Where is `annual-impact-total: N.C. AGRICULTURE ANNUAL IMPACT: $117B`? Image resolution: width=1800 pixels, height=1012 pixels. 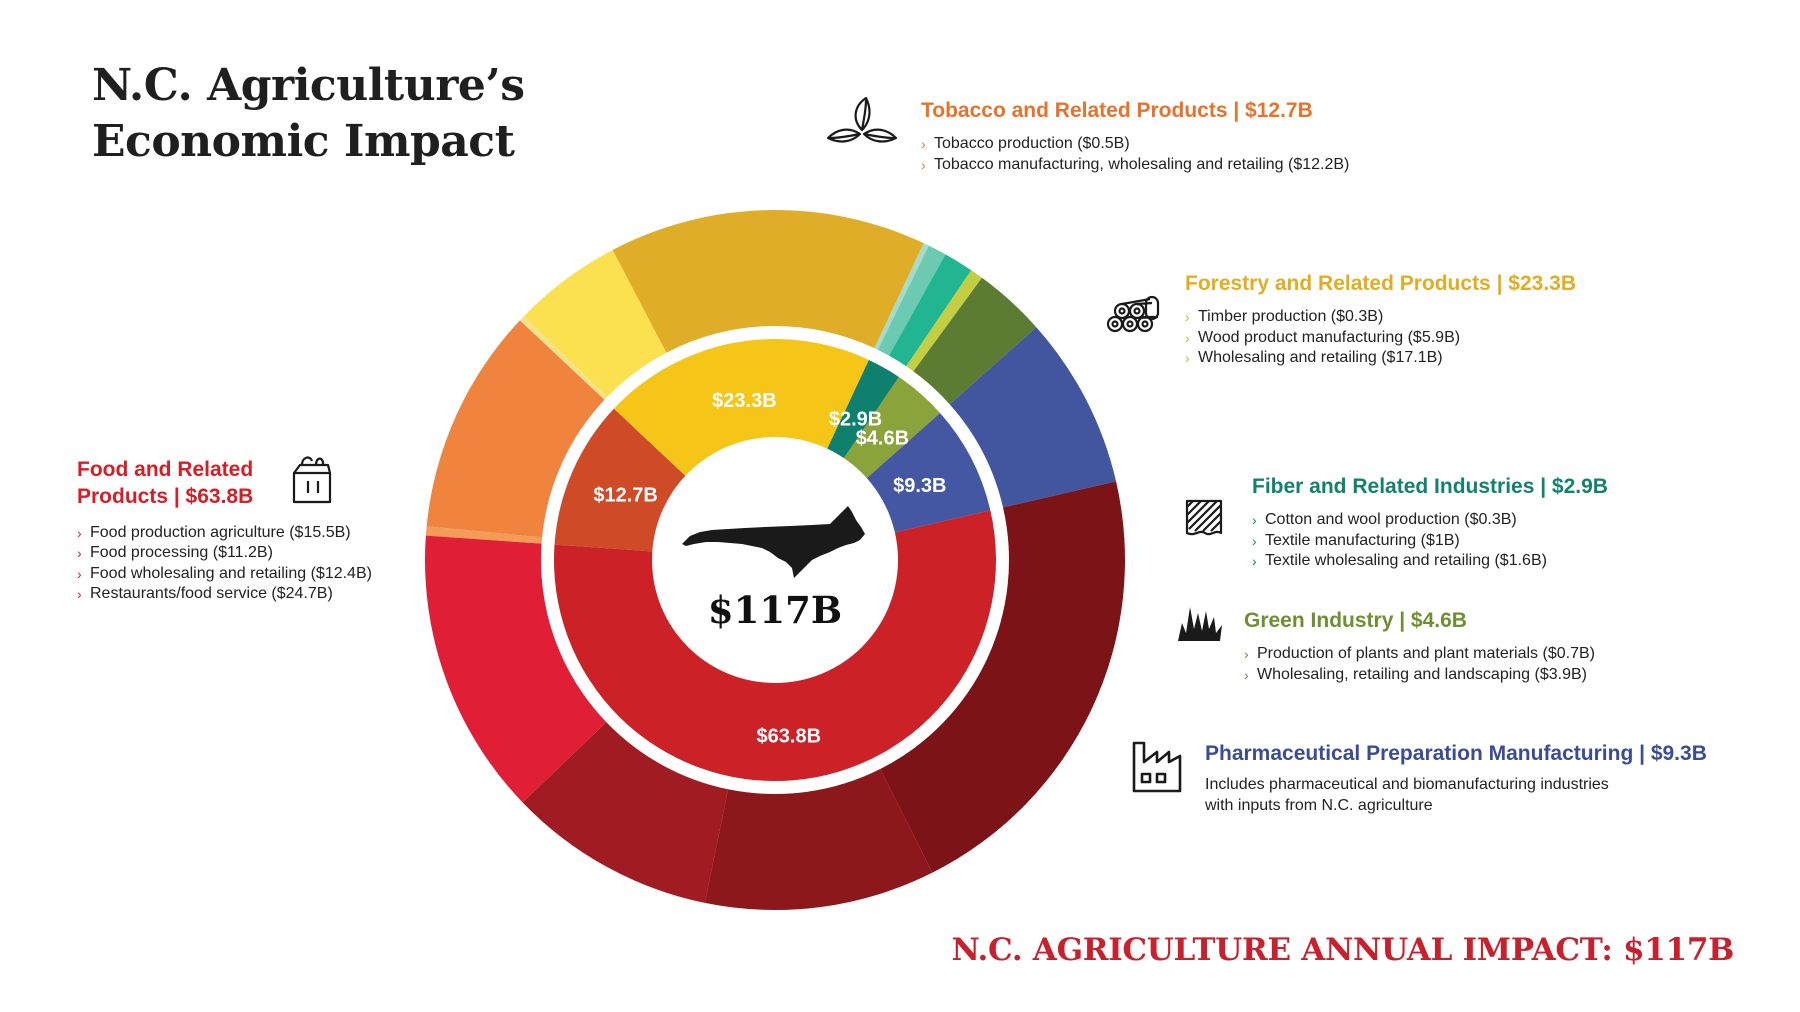 annual-impact-total: N.C. AGRICULTURE ANNUAL IMPACT: $117B is located at coordinates (1342, 950).